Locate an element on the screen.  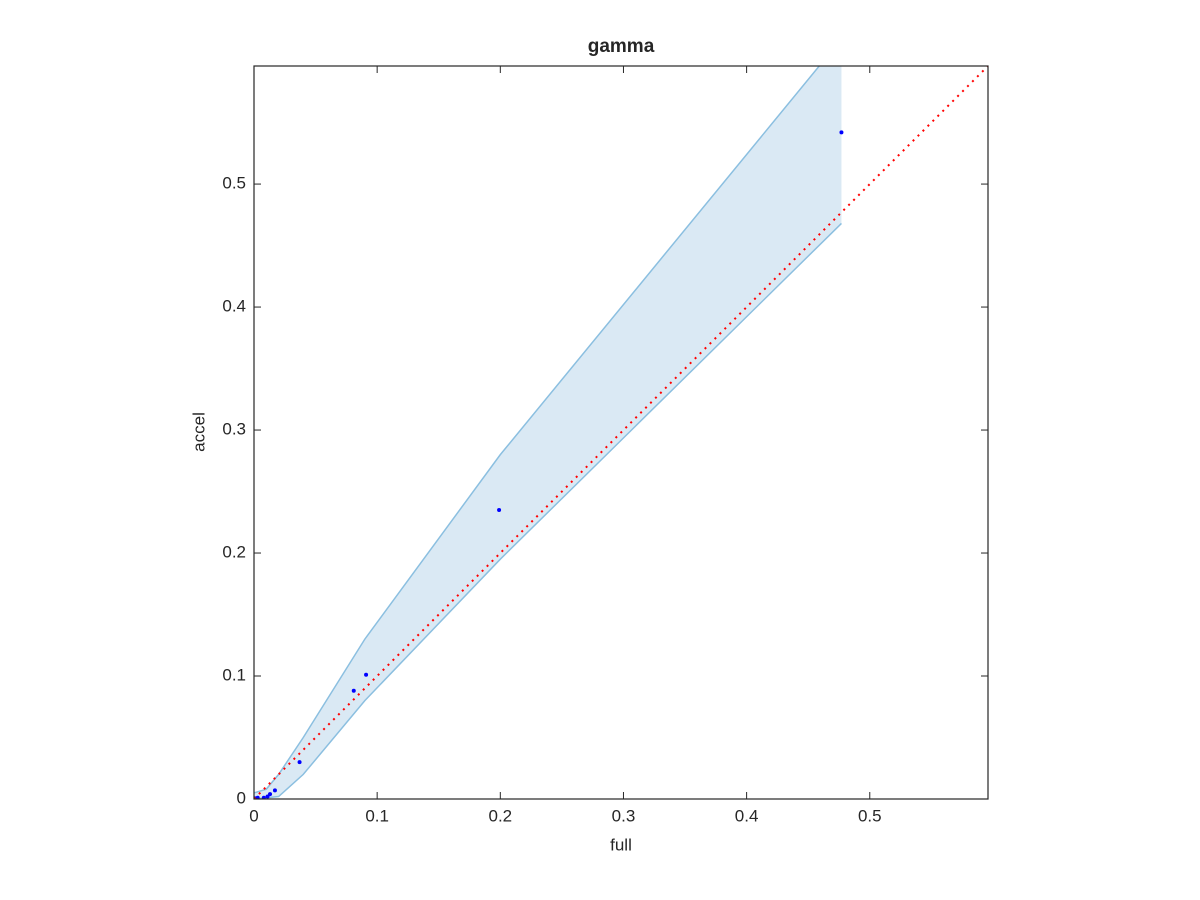
y-tick-label: 0.4 is located at coordinates (234, 306).